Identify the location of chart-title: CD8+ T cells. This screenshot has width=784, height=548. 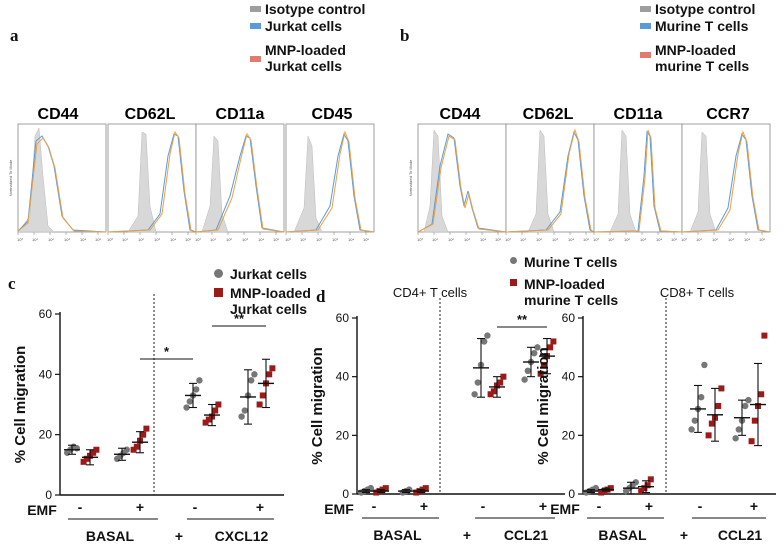
(697, 292).